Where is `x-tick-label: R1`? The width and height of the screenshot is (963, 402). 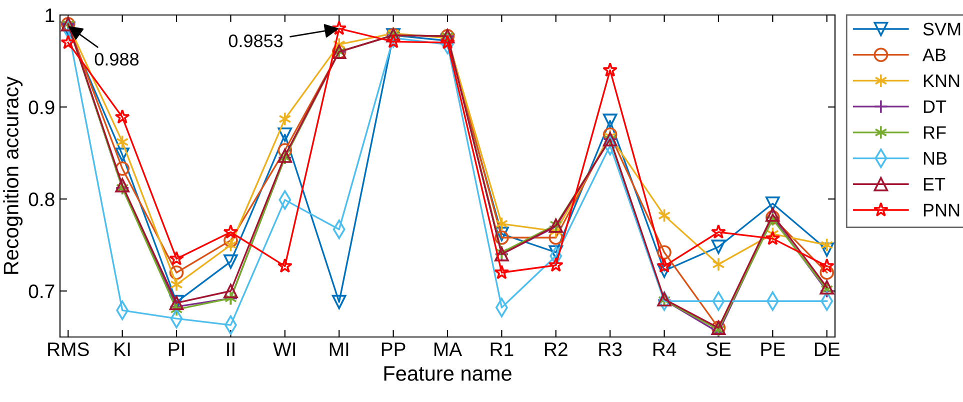 x-tick-label: R1 is located at coordinates (502, 349).